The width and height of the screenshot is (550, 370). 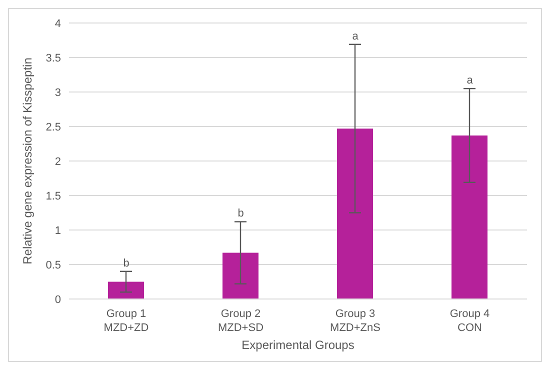 I want to click on x-tick-label: Group 1 MZD+ZD, so click(x=126, y=321).